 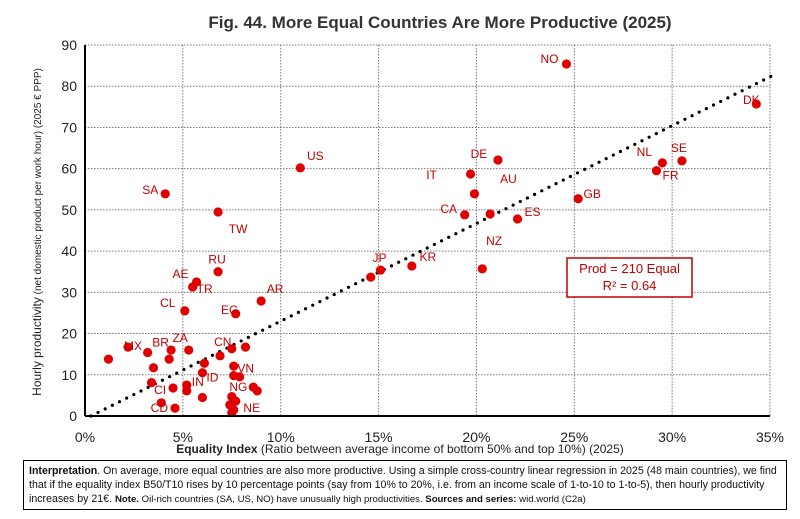 What do you see at coordinates (193, 287) in the screenshot?
I see `data-point-tr` at bounding box center [193, 287].